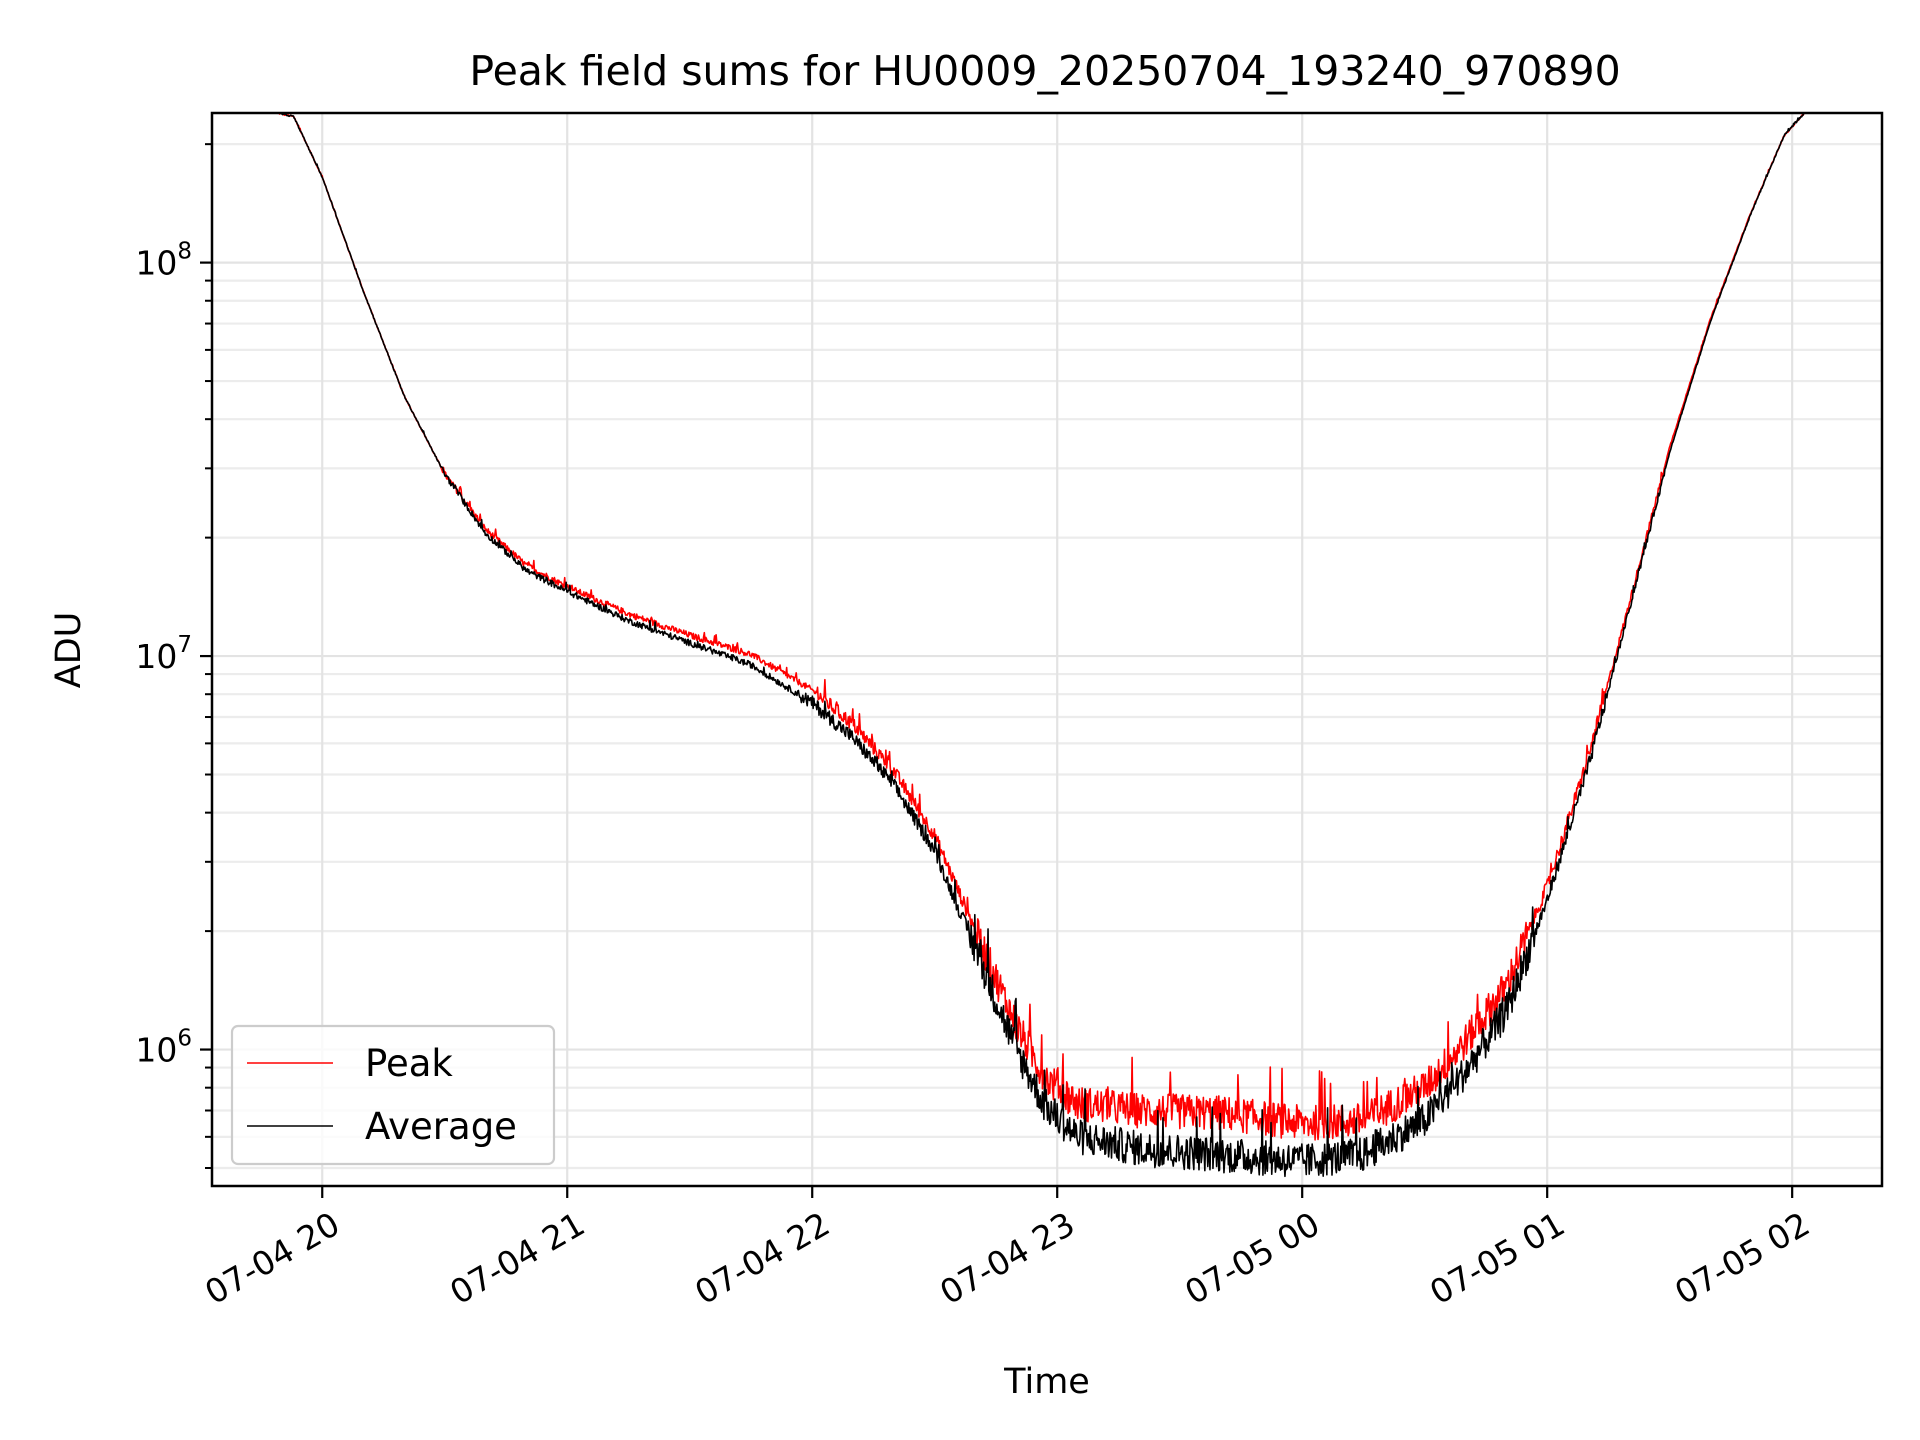  Describe the element at coordinates (409, 1063) in the screenshot. I see `legend-label-peak: Peak` at that location.